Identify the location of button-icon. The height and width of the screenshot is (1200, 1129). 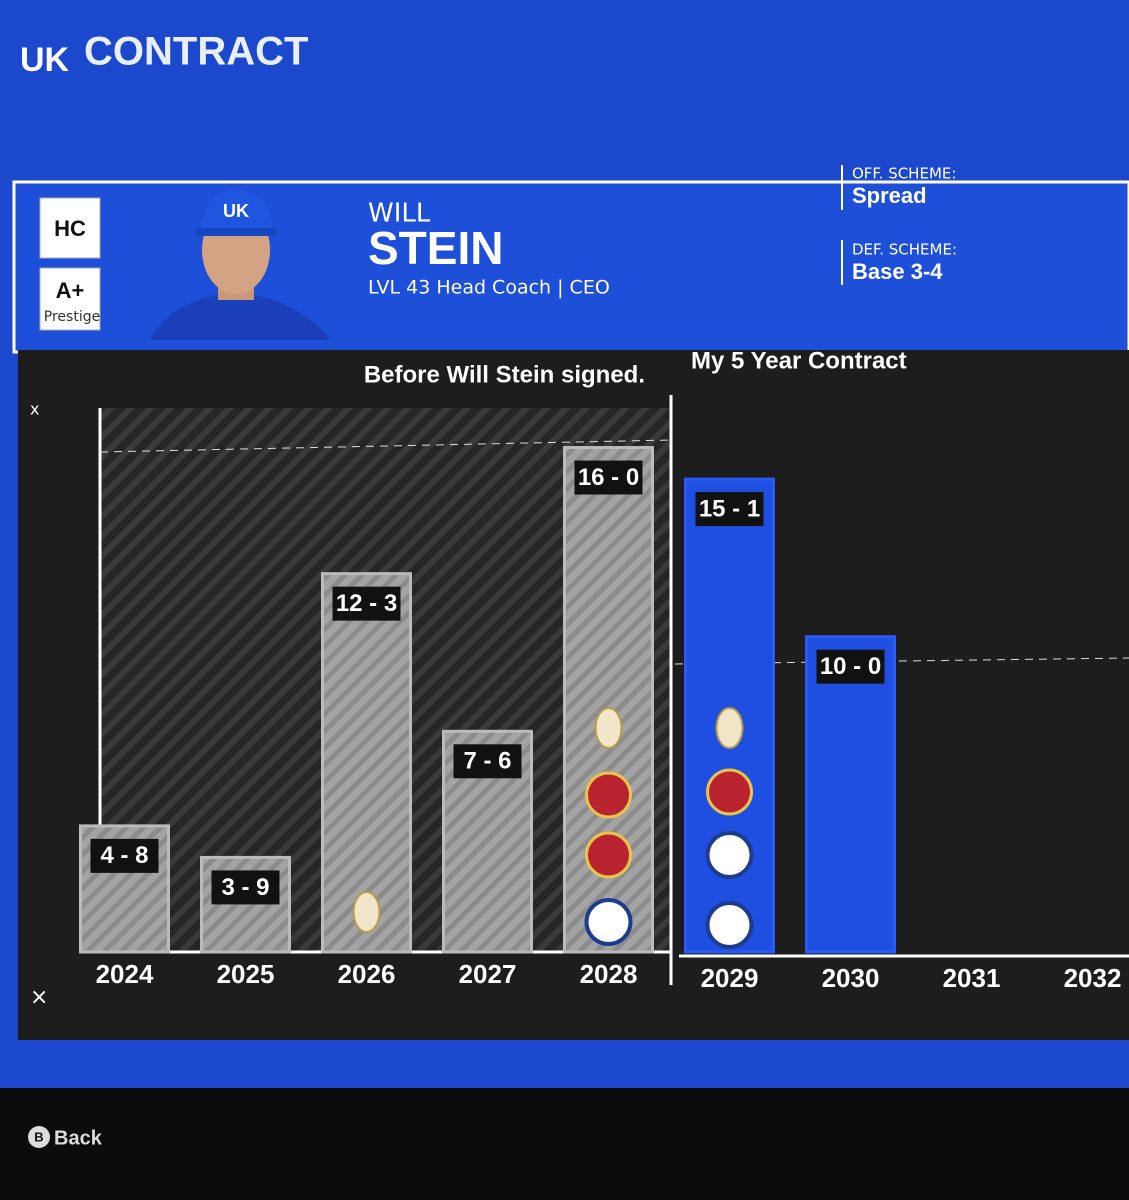
(39, 1137).